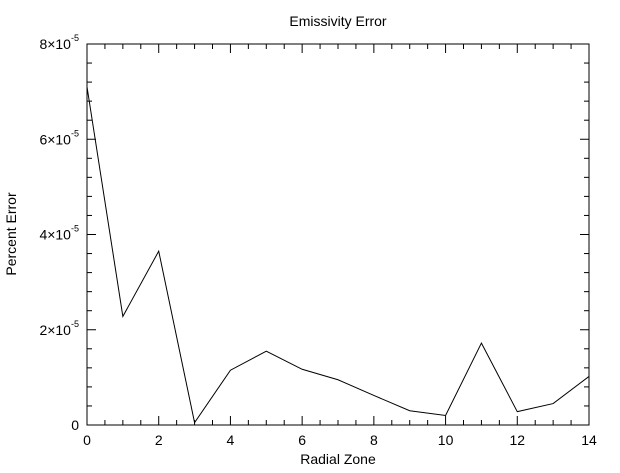  I want to click on y-tick-label: 8×10⁻⁵, so click(59, 42).